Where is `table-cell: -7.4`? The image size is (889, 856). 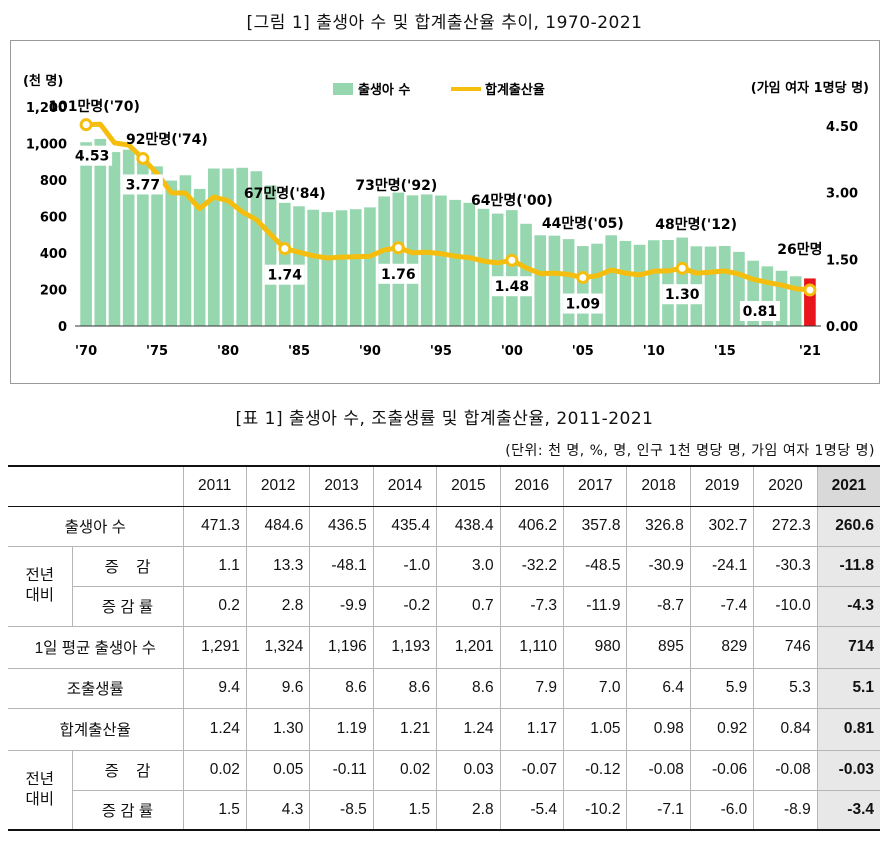 table-cell: -7.4 is located at coordinates (722, 606).